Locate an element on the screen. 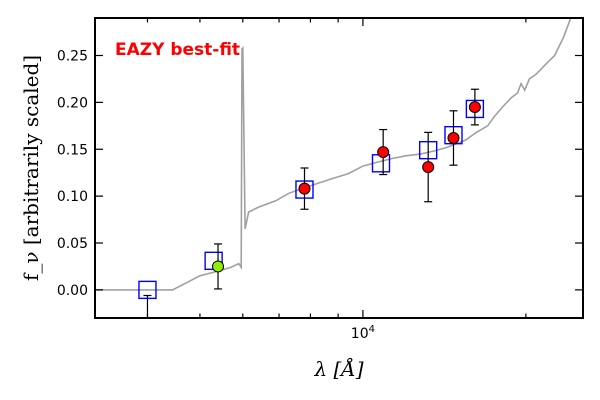 The height and width of the screenshot is (400, 600). y-tick-label: 0.25 is located at coordinates (72, 57).